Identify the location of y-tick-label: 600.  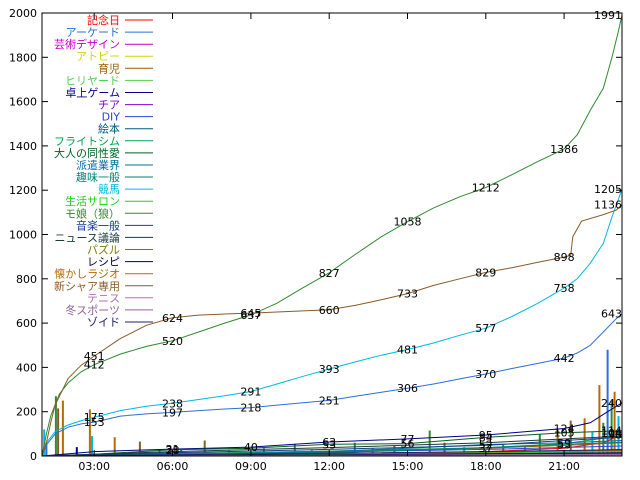
(26, 323).